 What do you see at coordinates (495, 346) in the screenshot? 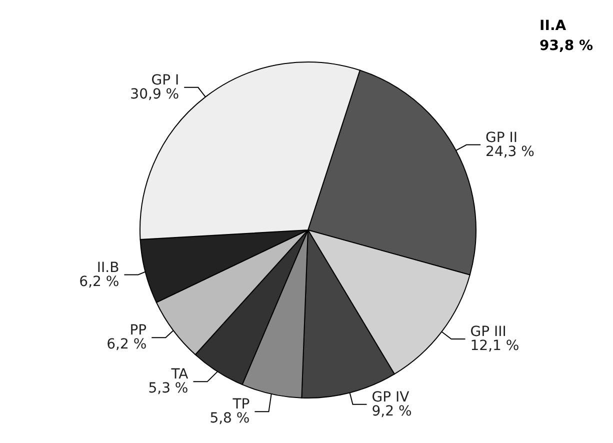
I see `data-label: 12,1 %` at bounding box center [495, 346].